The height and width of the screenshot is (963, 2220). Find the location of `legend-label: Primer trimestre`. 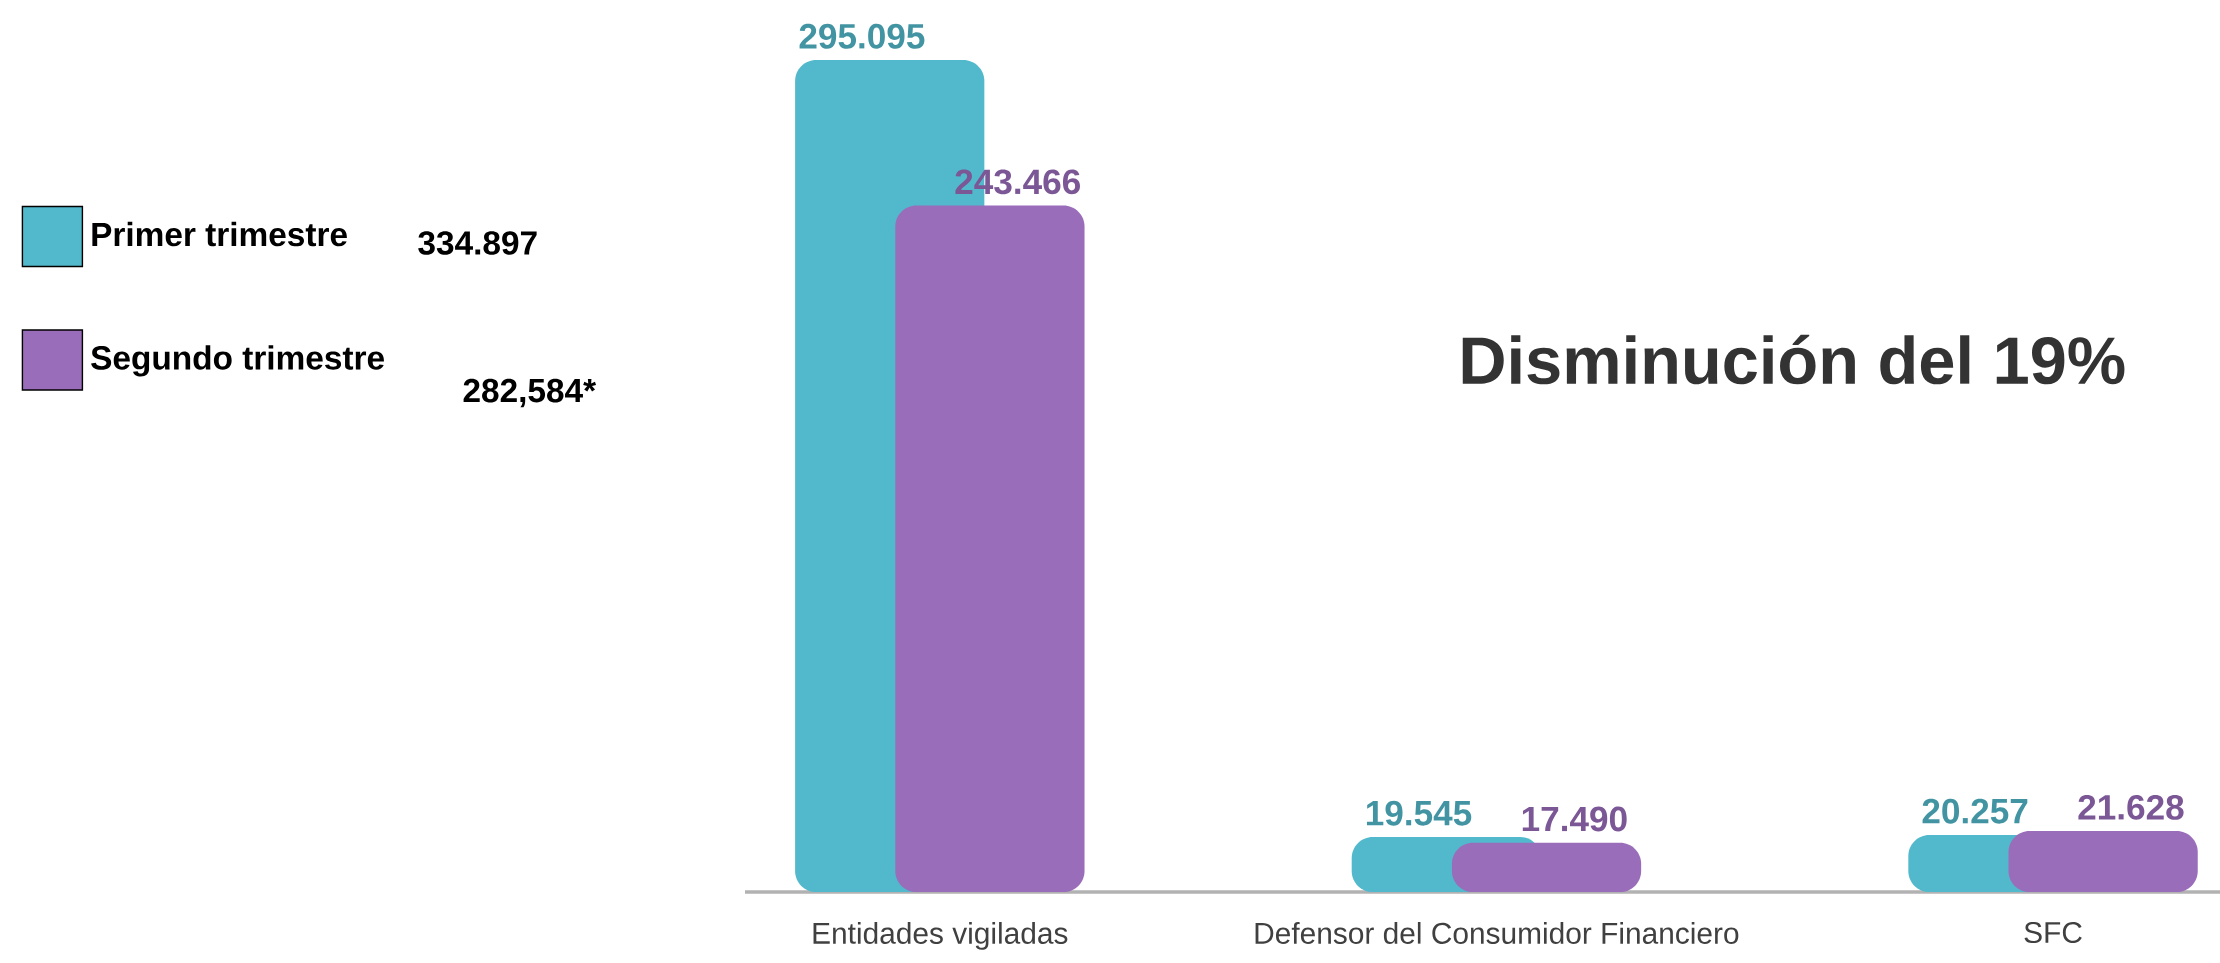

legend-label: Primer trimestre is located at coordinates (219, 234).